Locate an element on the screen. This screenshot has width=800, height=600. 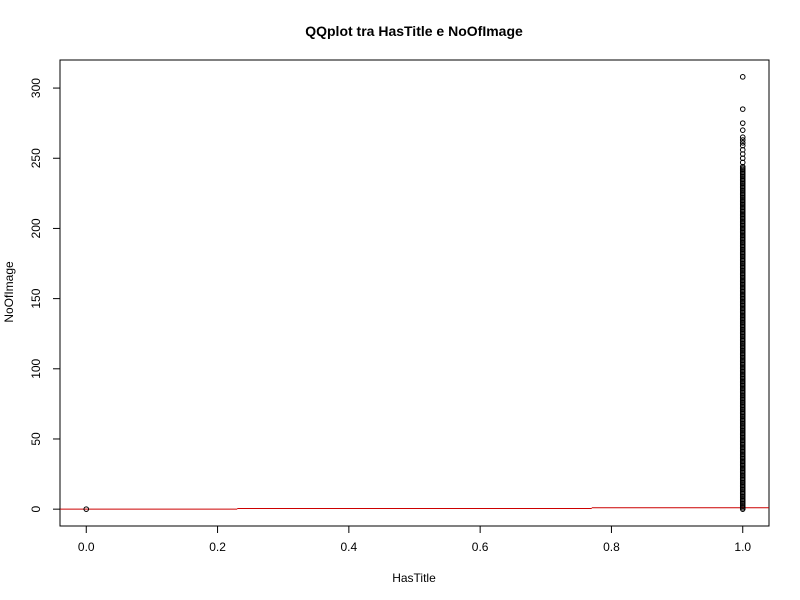
y-tick-label: 150 is located at coordinates (36, 298).